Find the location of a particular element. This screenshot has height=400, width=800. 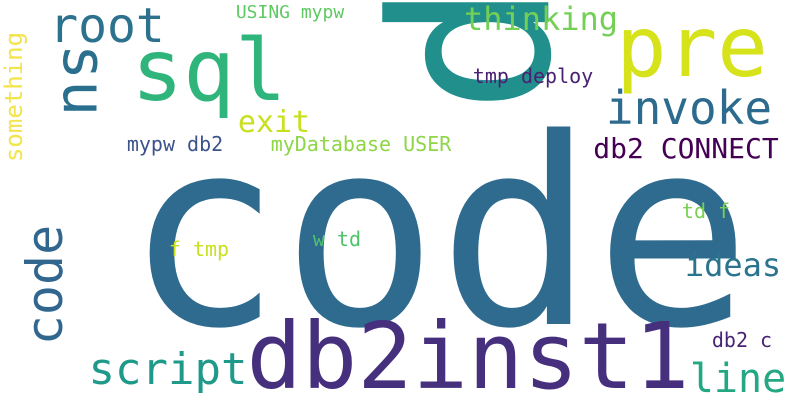

word-pre: pre is located at coordinates (692, 48).